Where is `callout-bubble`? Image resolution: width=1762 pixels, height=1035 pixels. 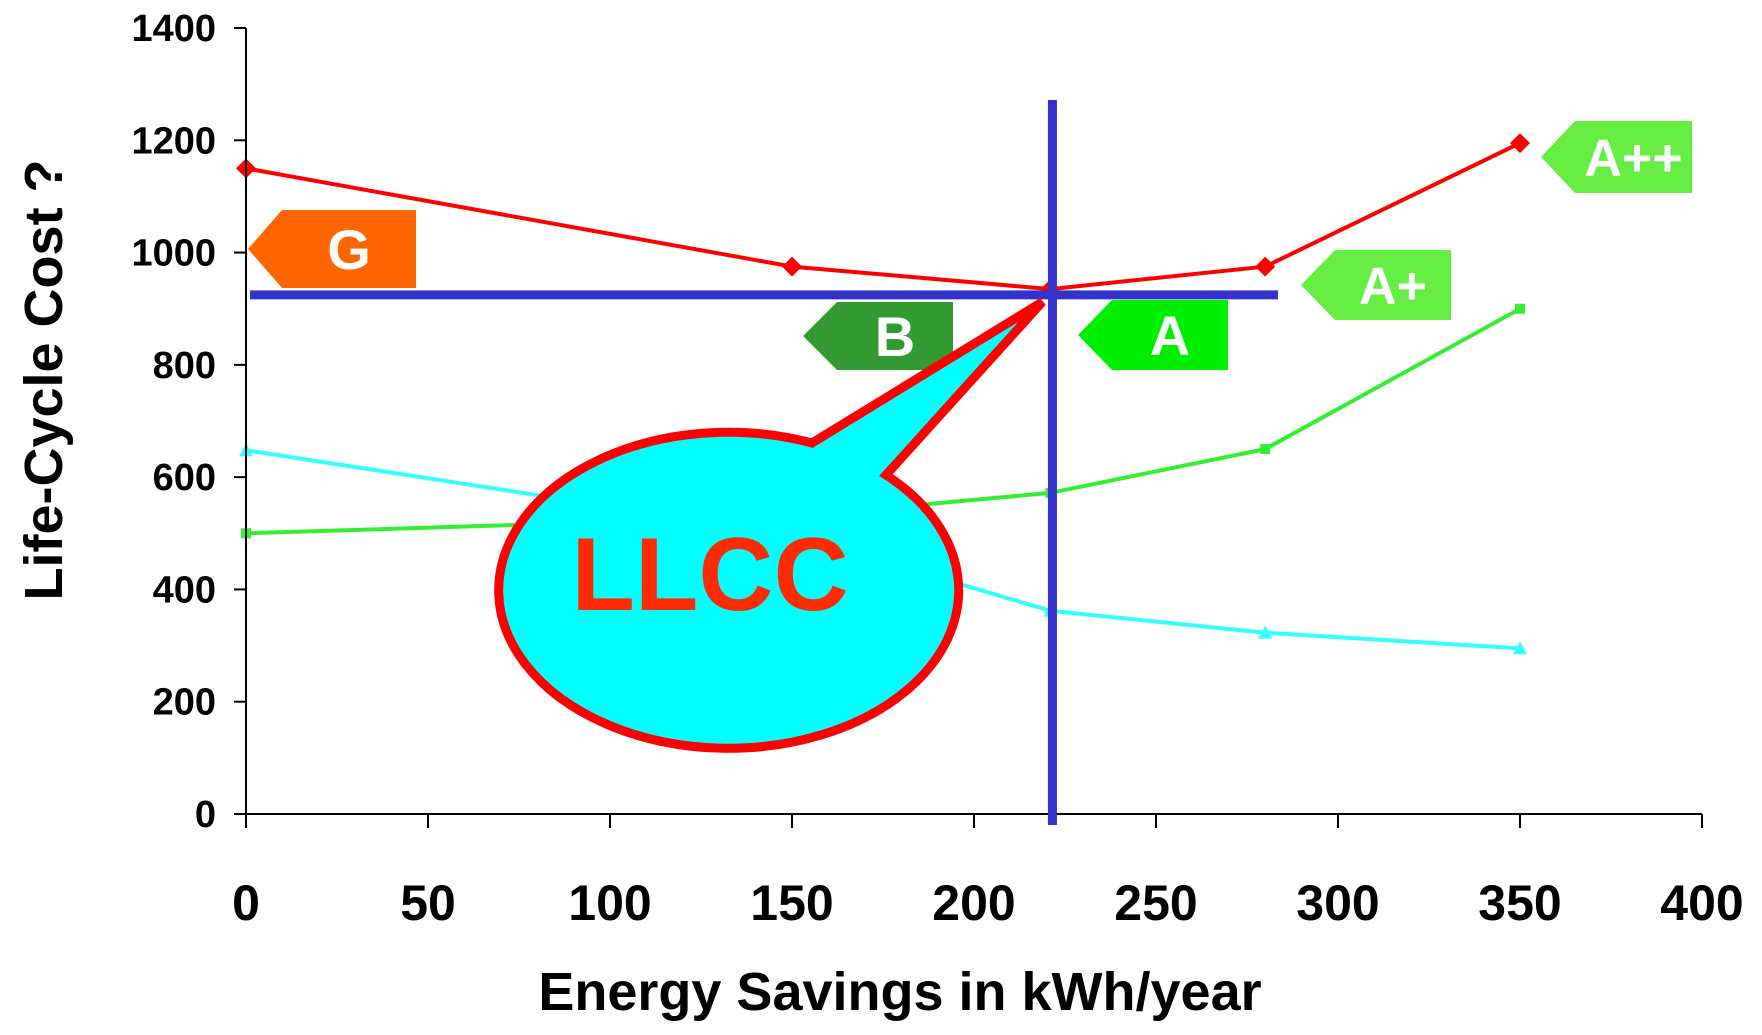 callout-bubble is located at coordinates (770, 525).